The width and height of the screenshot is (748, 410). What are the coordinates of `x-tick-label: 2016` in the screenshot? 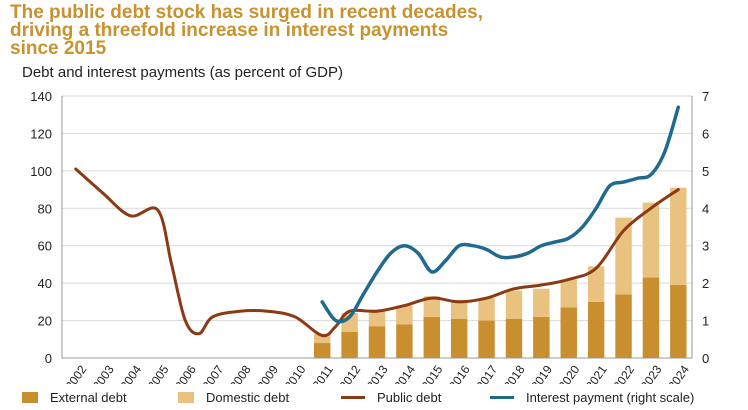 It's located at (459, 373).